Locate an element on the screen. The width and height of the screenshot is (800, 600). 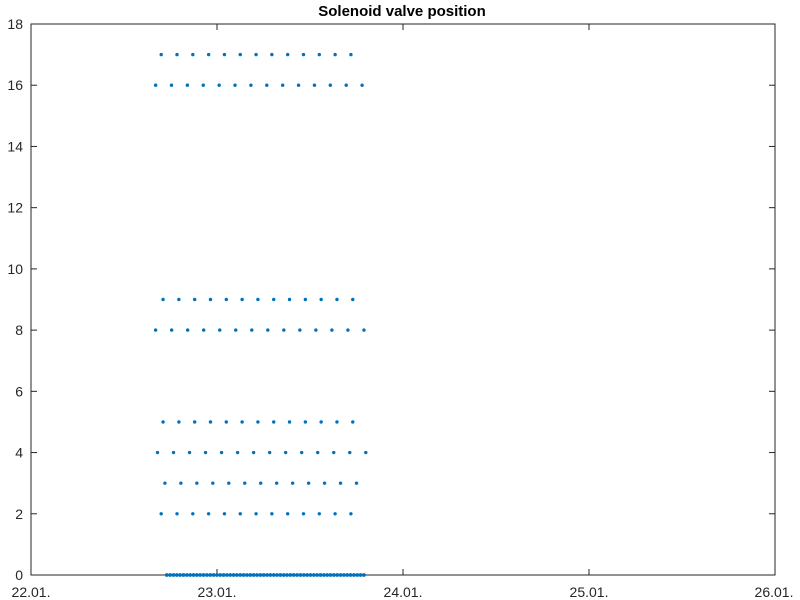
y-tick-label: 14 is located at coordinates (15, 146).